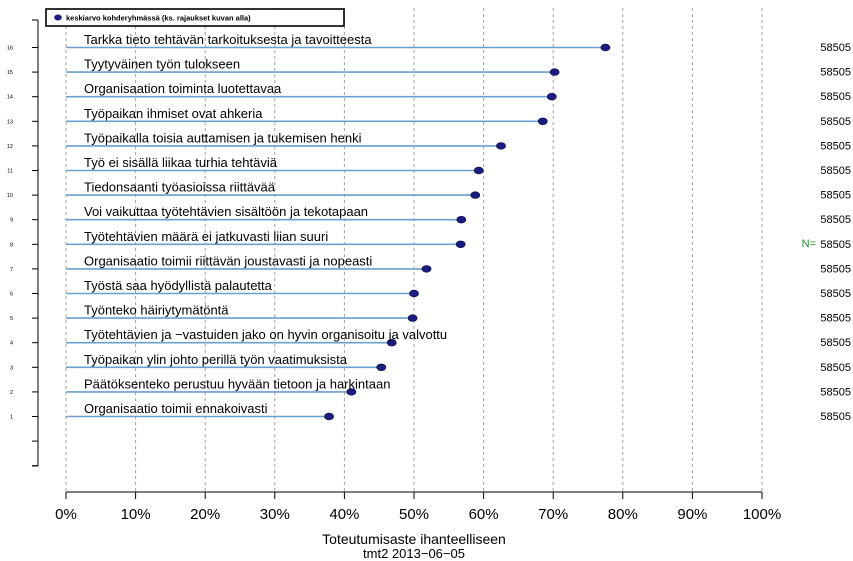 The image size is (853, 561). Describe the element at coordinates (205, 514) in the screenshot. I see `x-tick-label: 20%` at that location.